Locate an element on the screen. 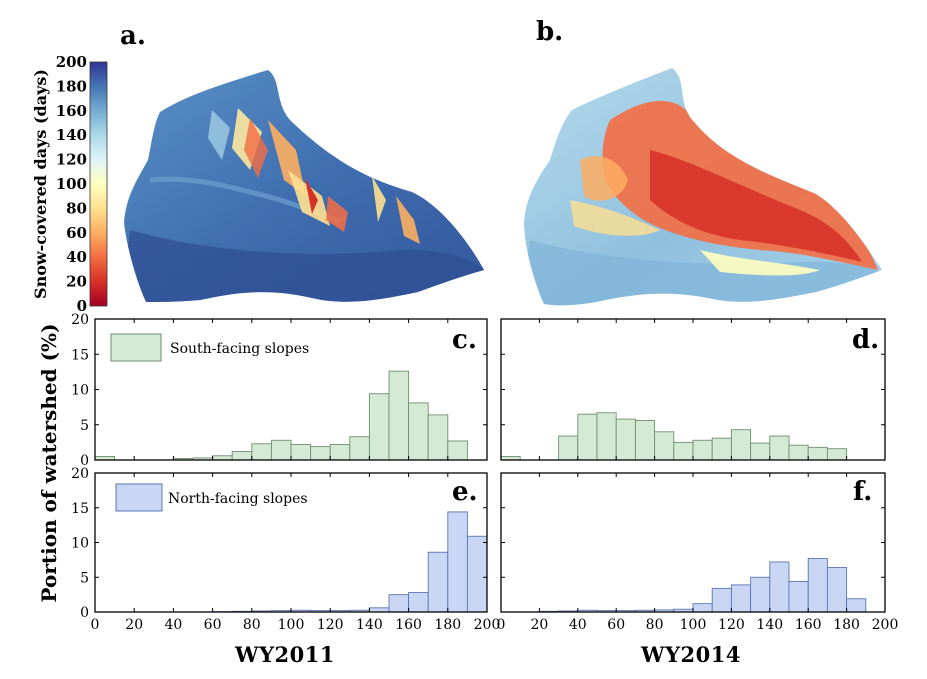 The width and height of the screenshot is (927, 679). shared-ylabel: Portion of watershed (%) is located at coordinates (49, 462).